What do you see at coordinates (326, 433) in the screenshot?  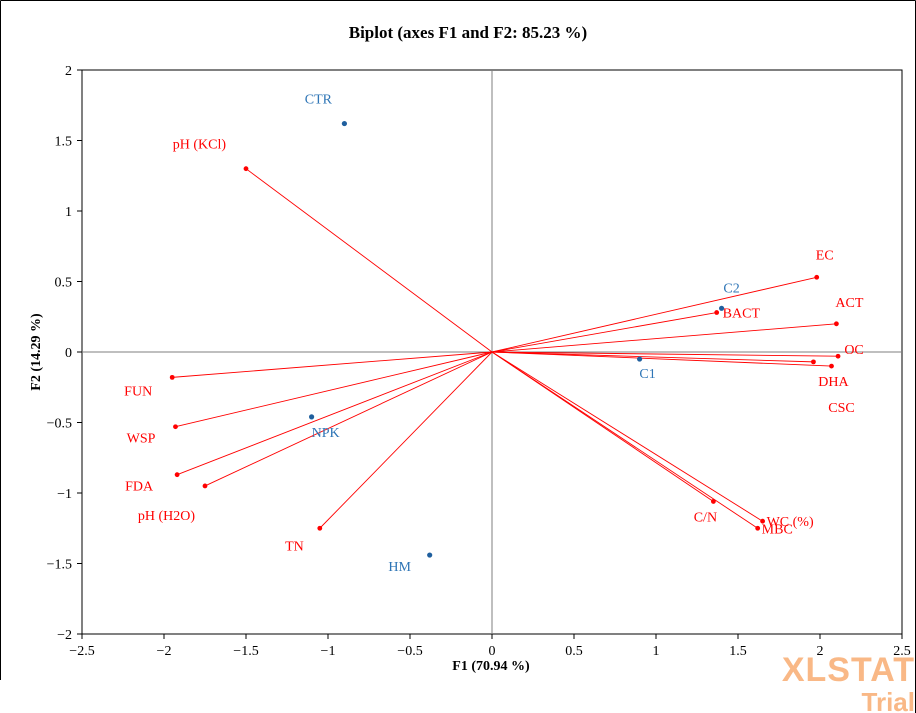 I see `observation-label: NPK` at bounding box center [326, 433].